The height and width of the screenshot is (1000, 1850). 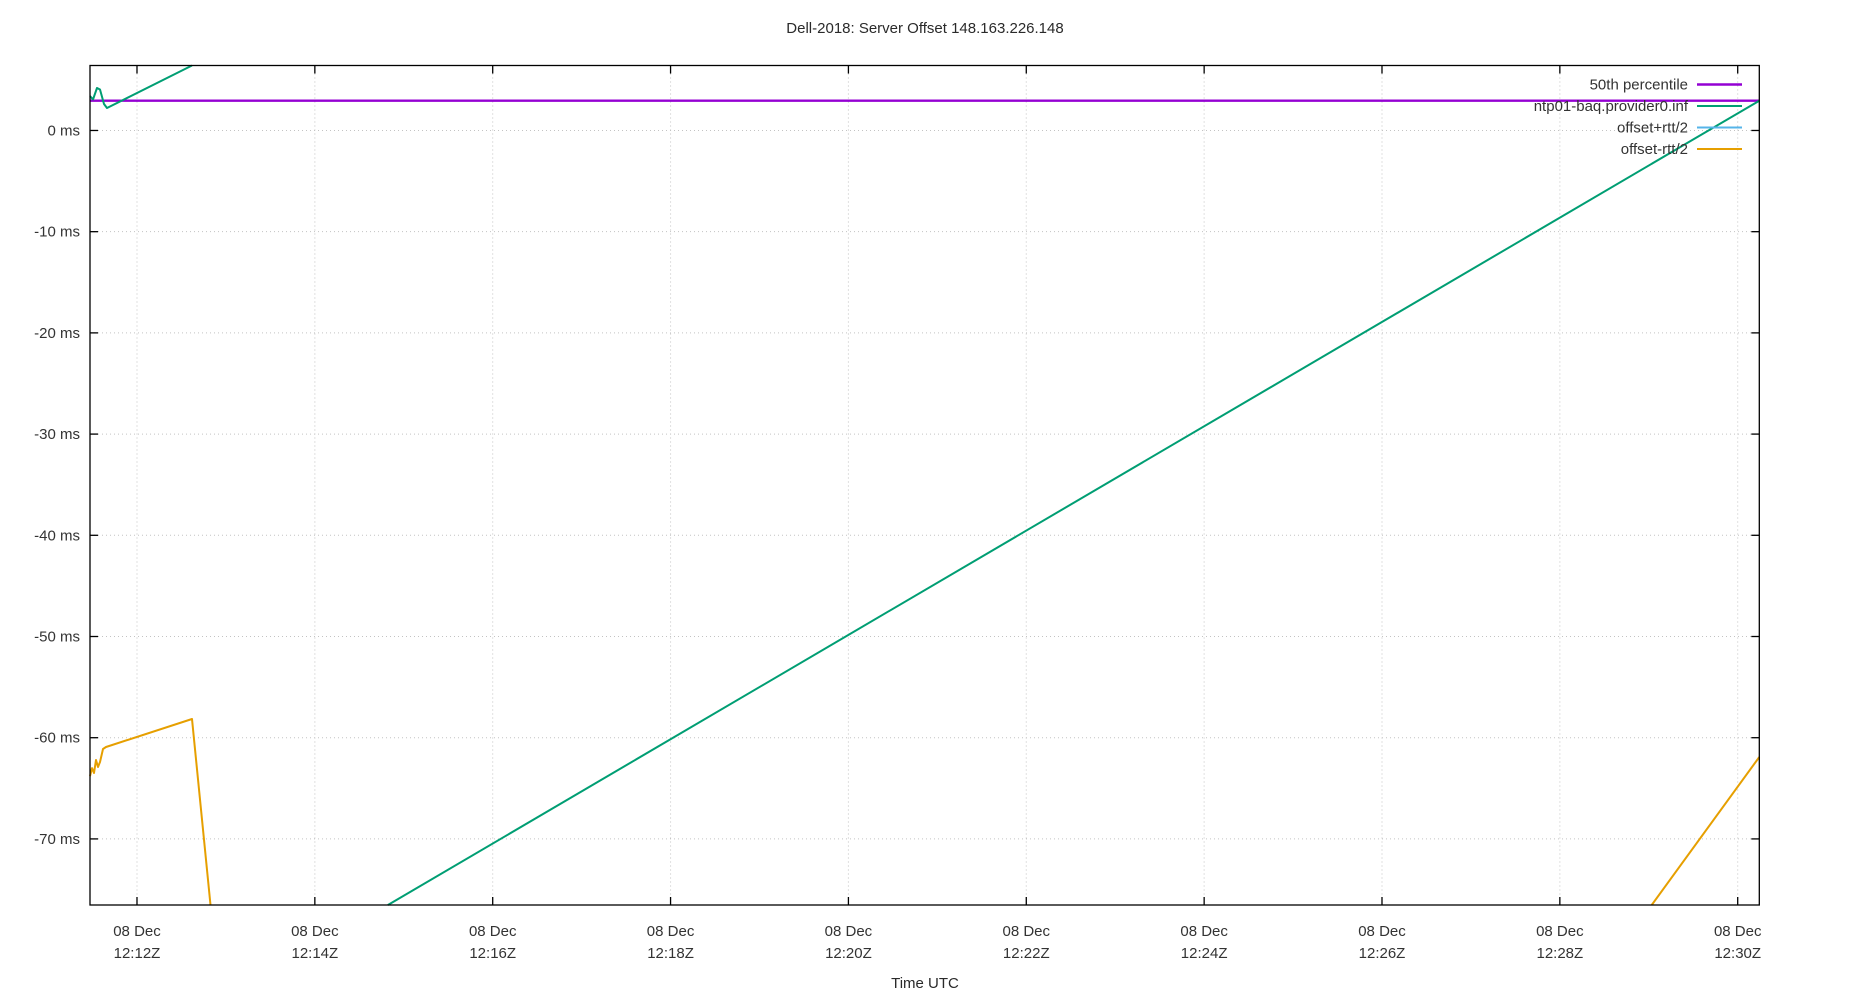 I want to click on x-tick-label-time: 12:22Z, so click(x=1026, y=953).